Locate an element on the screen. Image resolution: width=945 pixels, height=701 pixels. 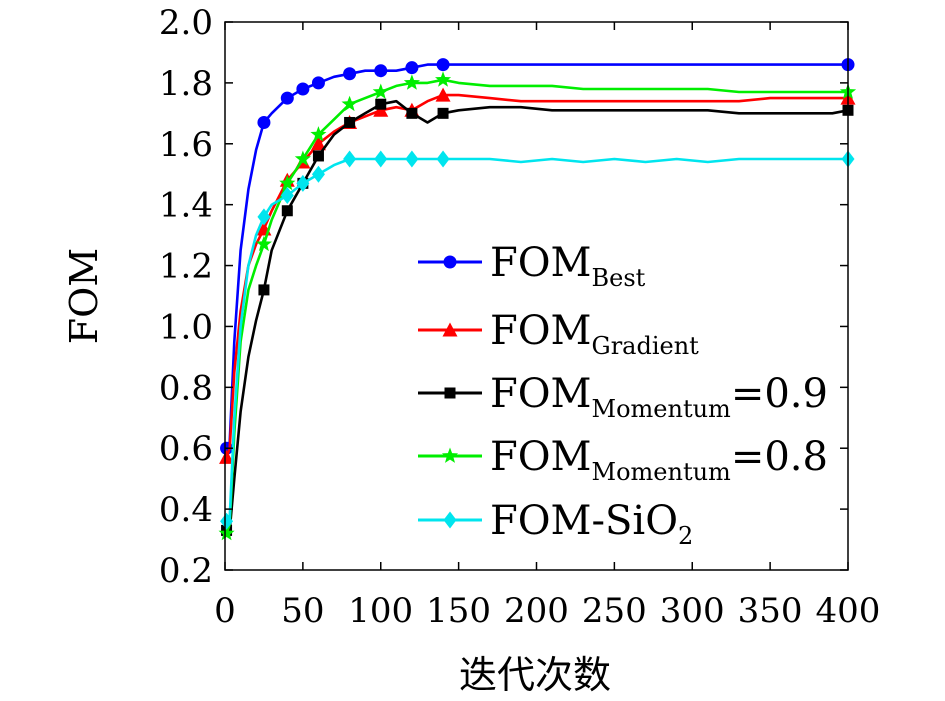
legend-entry: FOMGradient is located at coordinates (558, 334).